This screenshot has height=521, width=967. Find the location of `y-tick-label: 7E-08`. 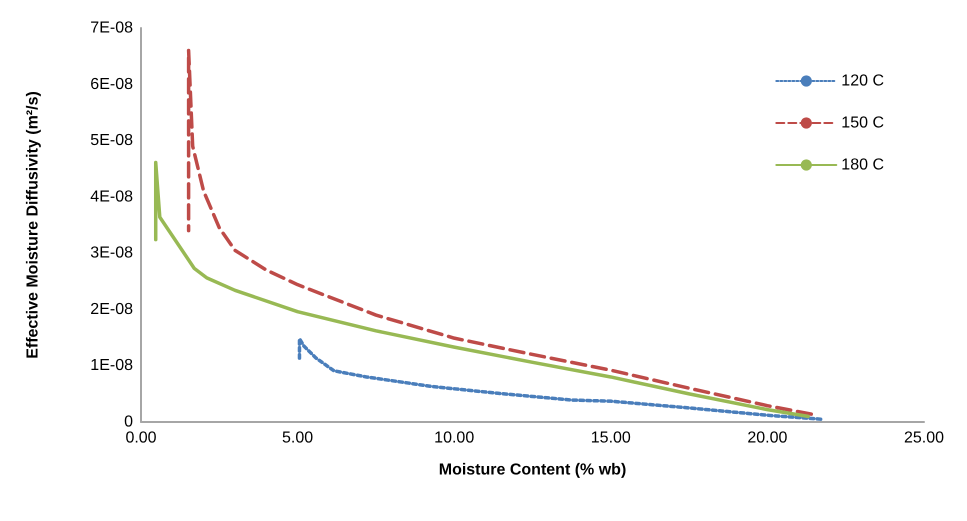

y-tick-label: 7E-08 is located at coordinates (112, 28).